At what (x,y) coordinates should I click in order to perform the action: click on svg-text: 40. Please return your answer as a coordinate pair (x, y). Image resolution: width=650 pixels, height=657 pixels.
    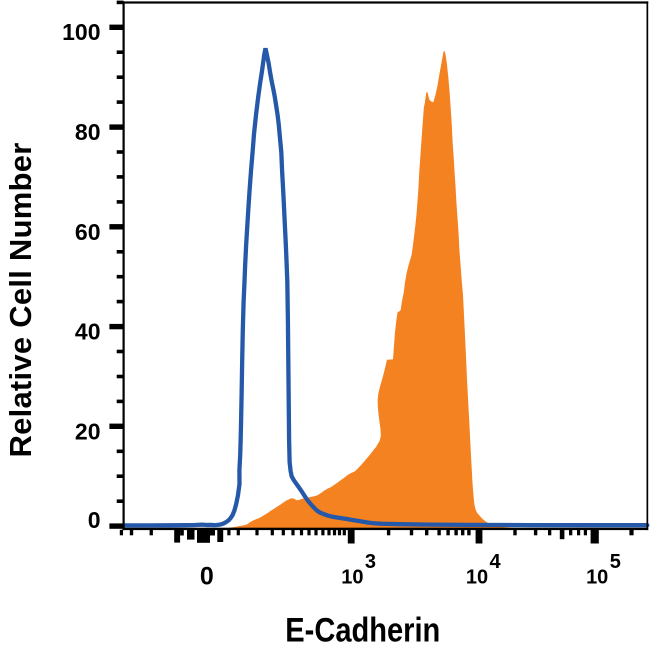
    Looking at the image, I should click on (88, 332).